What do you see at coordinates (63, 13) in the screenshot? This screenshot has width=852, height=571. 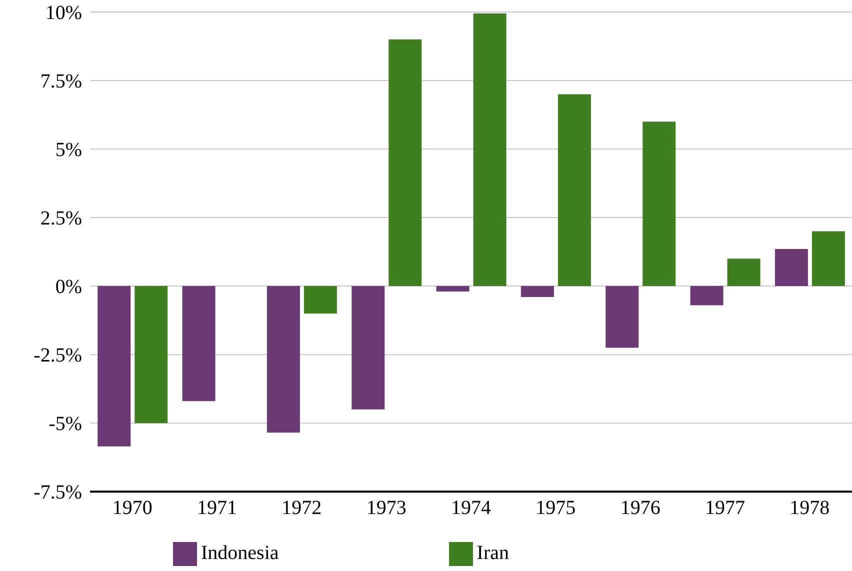 I see `y-tick-label: 10%` at bounding box center [63, 13].